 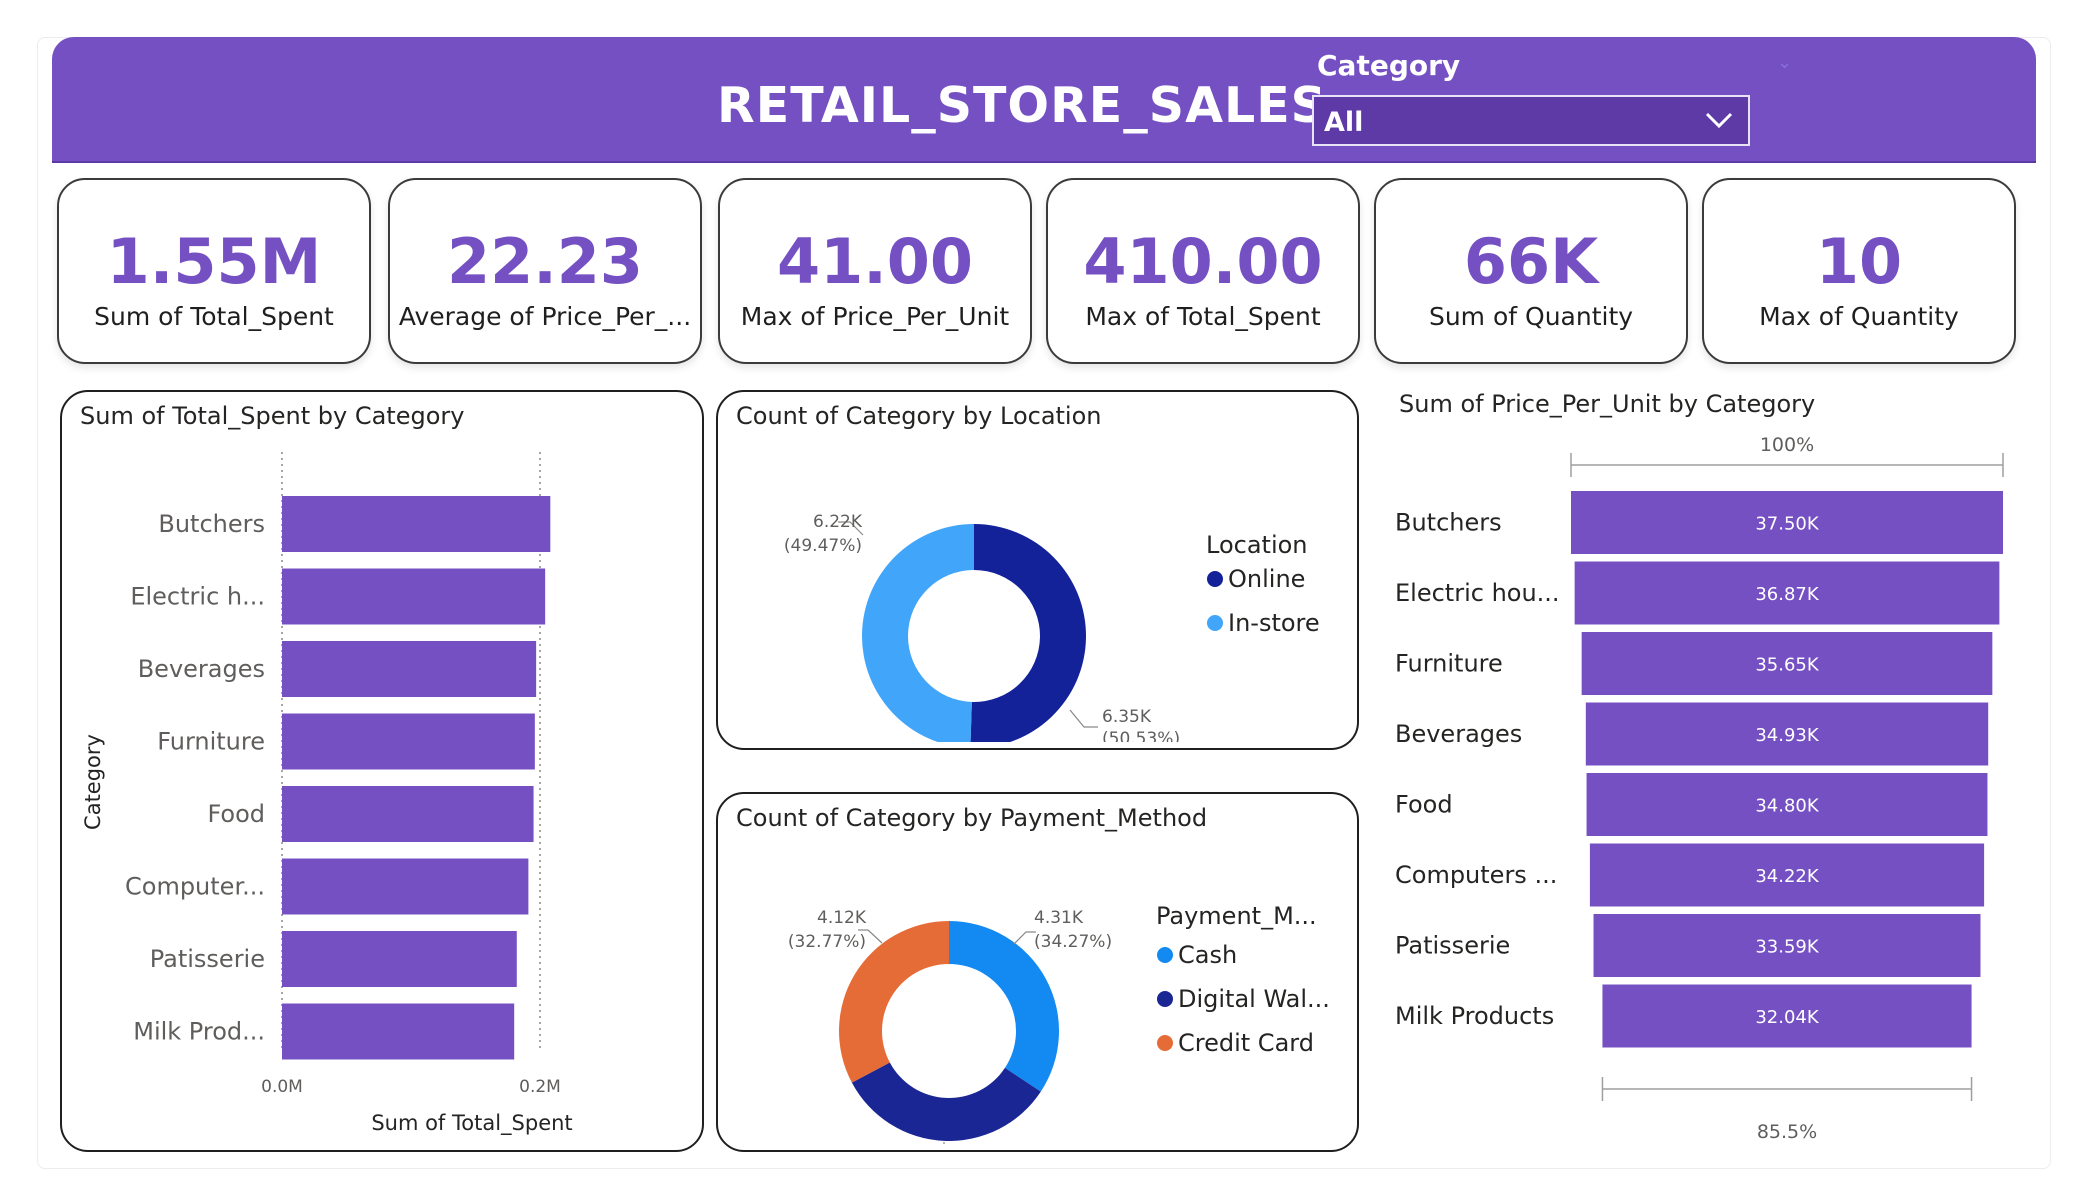 I want to click on category-label: Furniture, so click(x=211, y=742).